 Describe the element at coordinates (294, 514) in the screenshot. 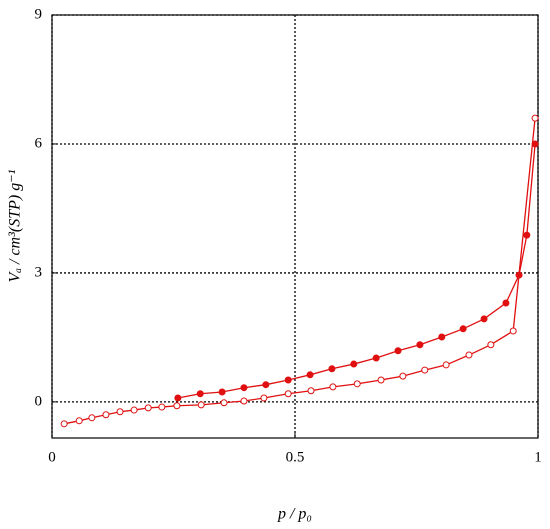

I see `x-axis-title: p / p₀` at that location.